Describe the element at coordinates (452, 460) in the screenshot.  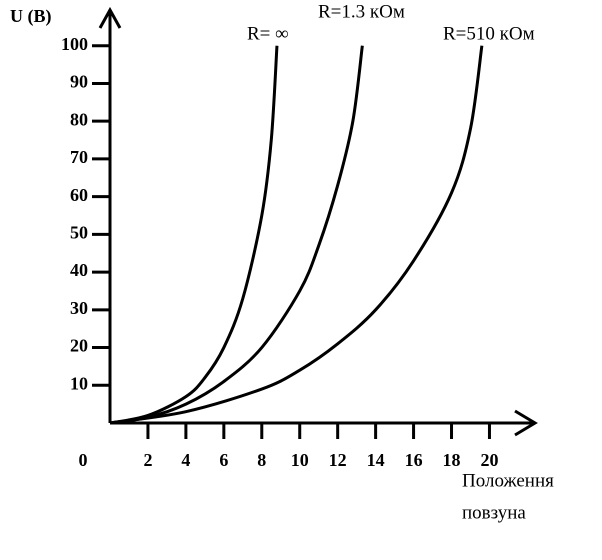
I see `x-tick-label: 18` at that location.